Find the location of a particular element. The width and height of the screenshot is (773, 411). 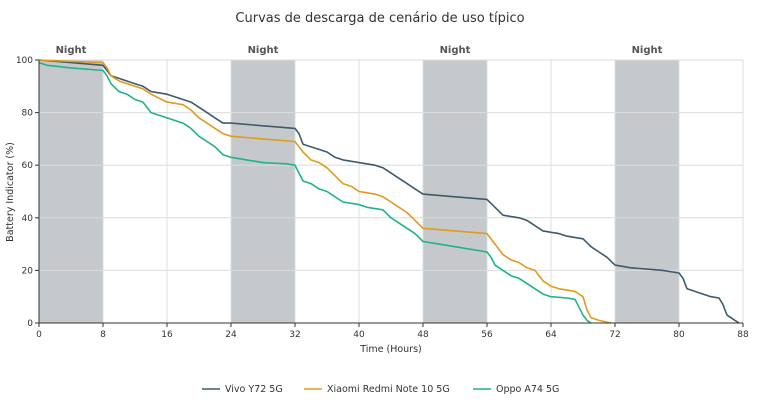

x-tick-label-3: 24 is located at coordinates (231, 335).